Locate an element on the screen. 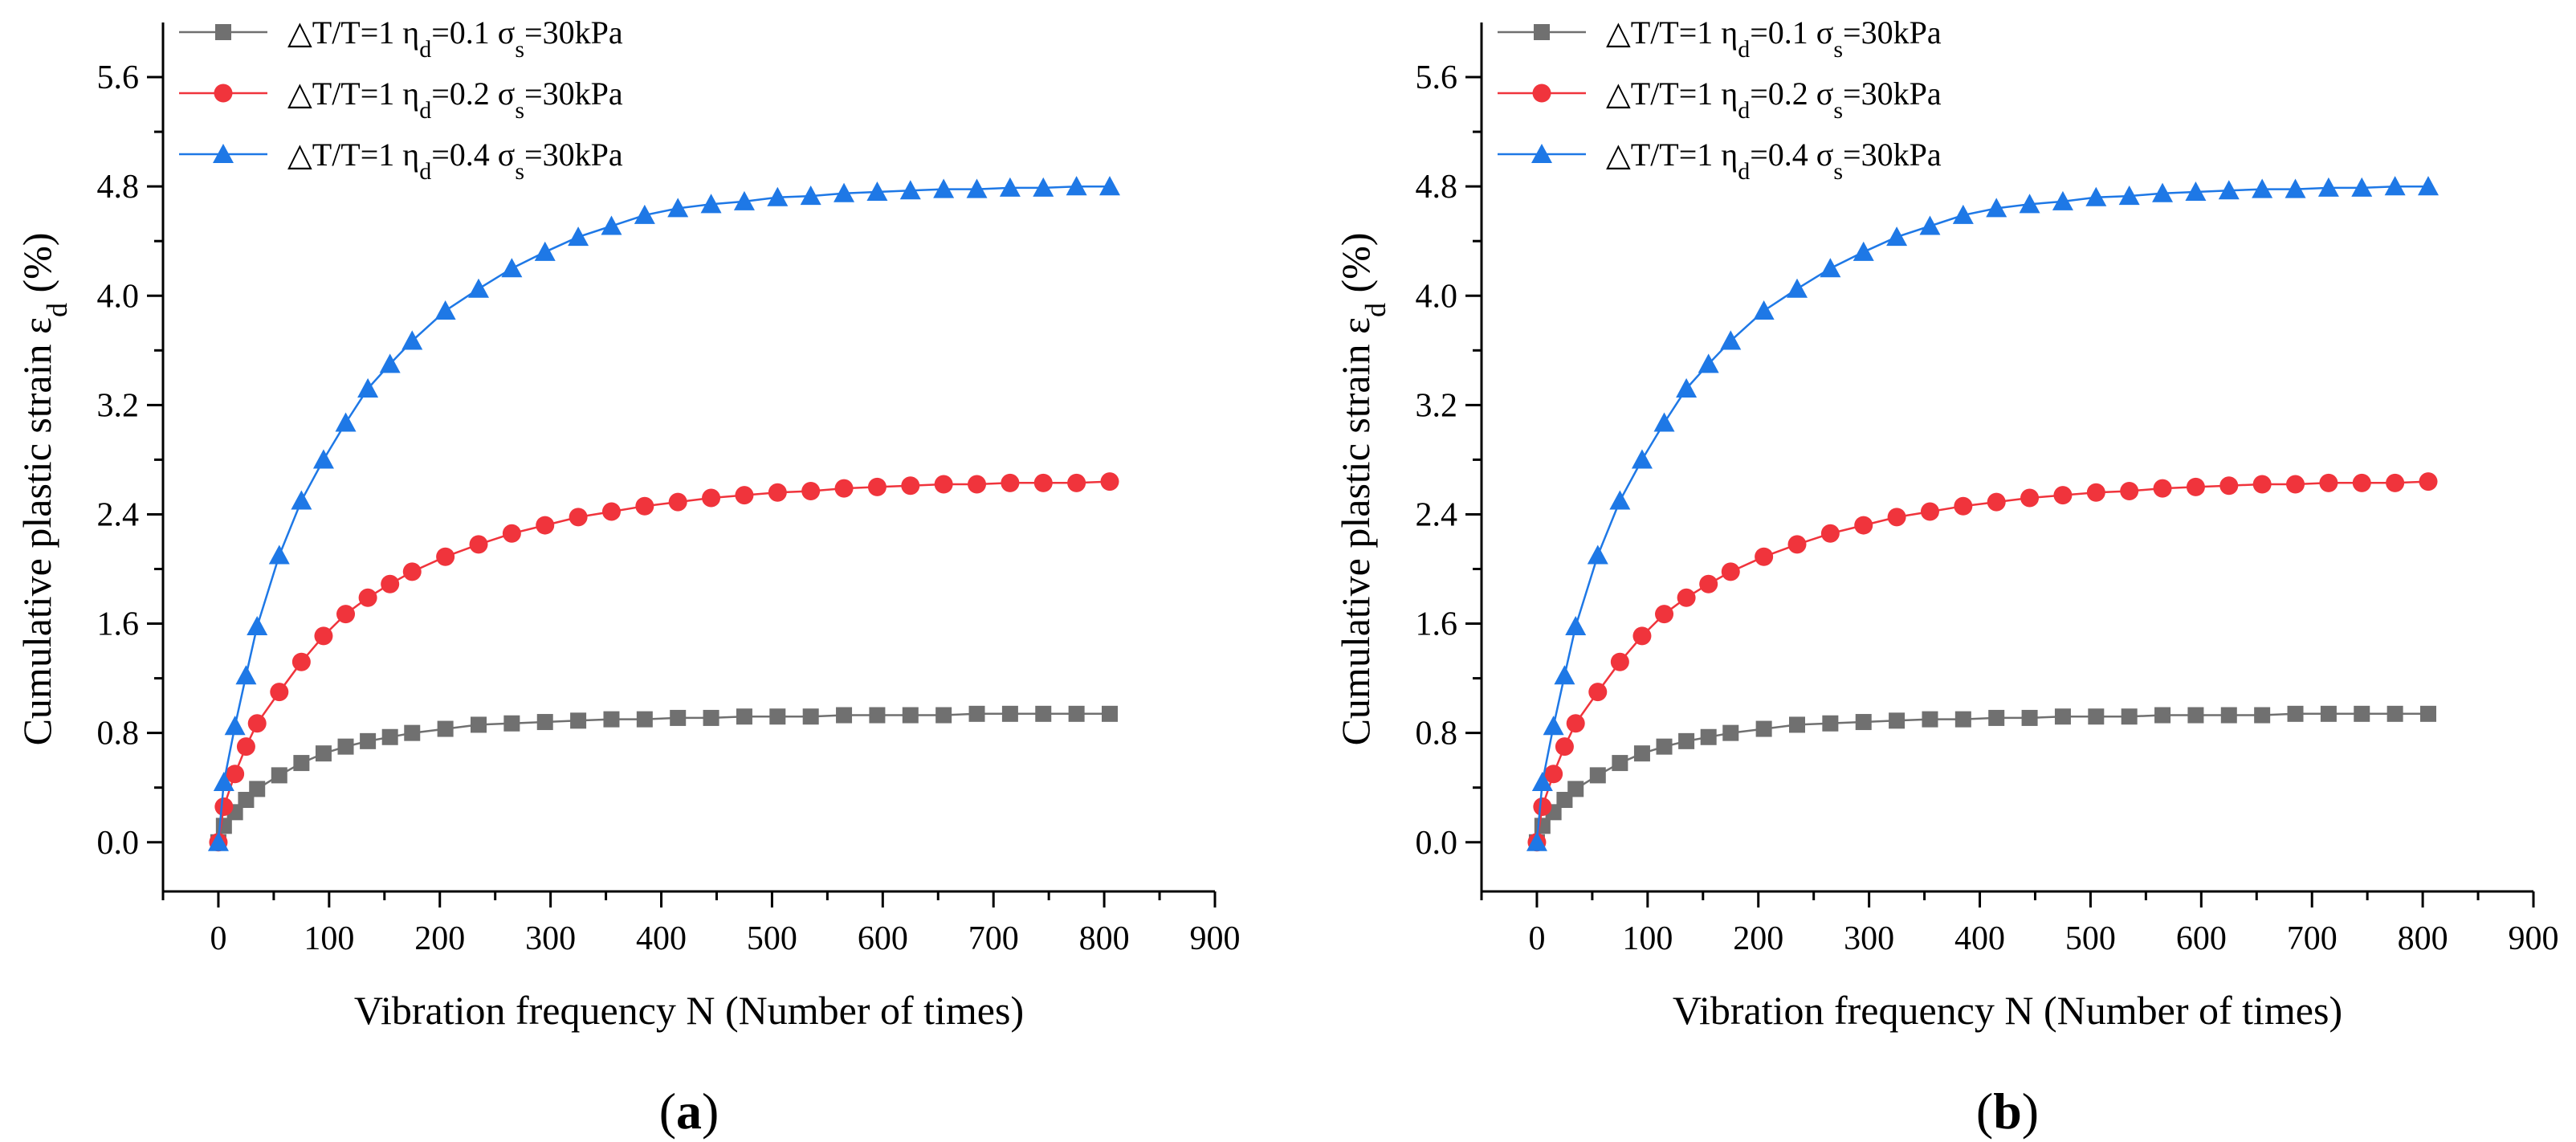 The width and height of the screenshot is (2576, 1142). y-tick-label: 1.6 is located at coordinates (118, 624).